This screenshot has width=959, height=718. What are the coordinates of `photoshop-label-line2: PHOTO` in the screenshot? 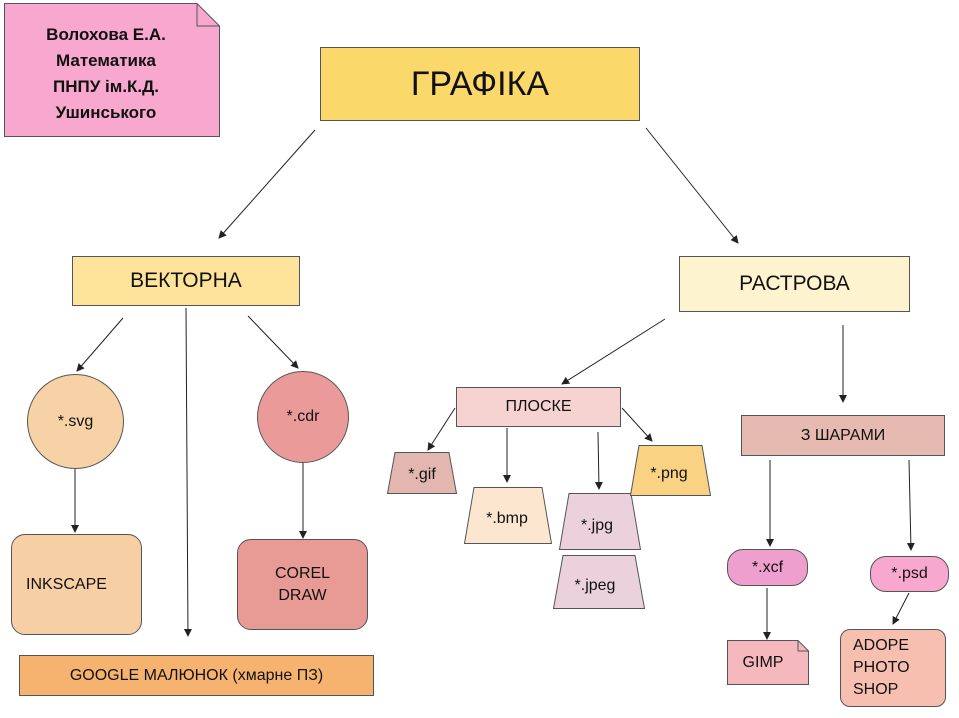 It's located at (881, 667).